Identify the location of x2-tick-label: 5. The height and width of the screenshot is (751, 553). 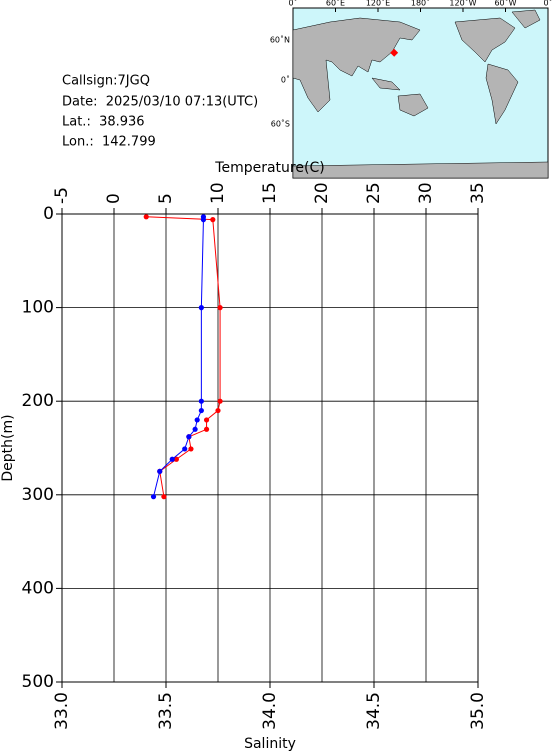
(166, 198).